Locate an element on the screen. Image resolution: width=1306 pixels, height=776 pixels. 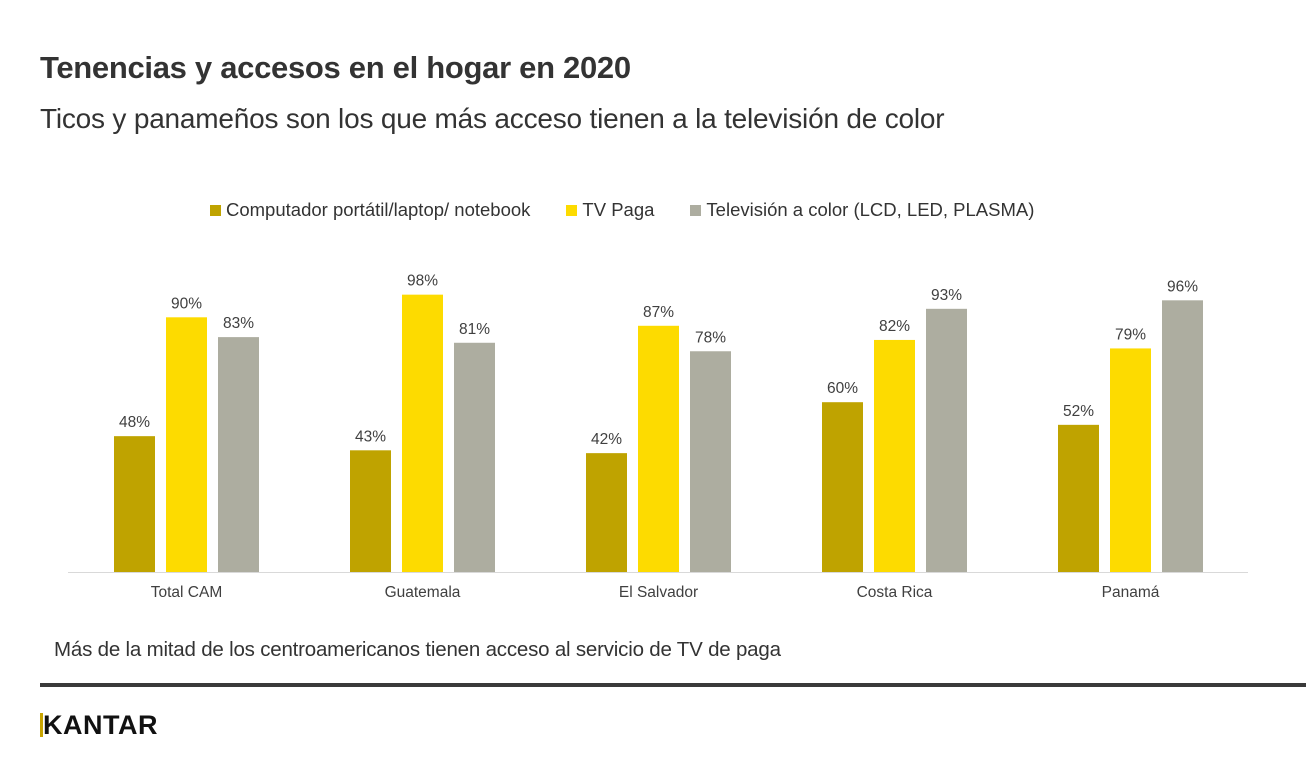
data-label: 82% is located at coordinates (894, 326).